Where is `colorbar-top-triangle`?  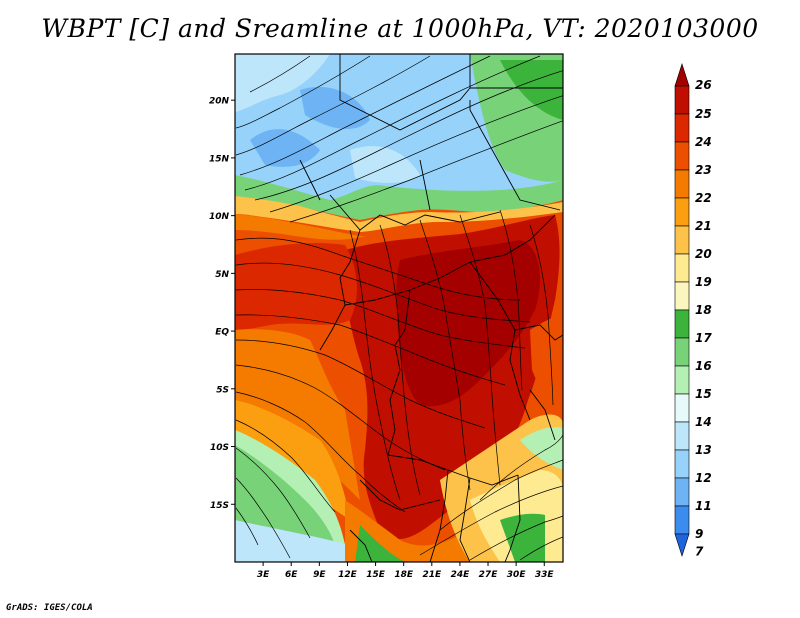
colorbar-top-triangle is located at coordinates (682, 75).